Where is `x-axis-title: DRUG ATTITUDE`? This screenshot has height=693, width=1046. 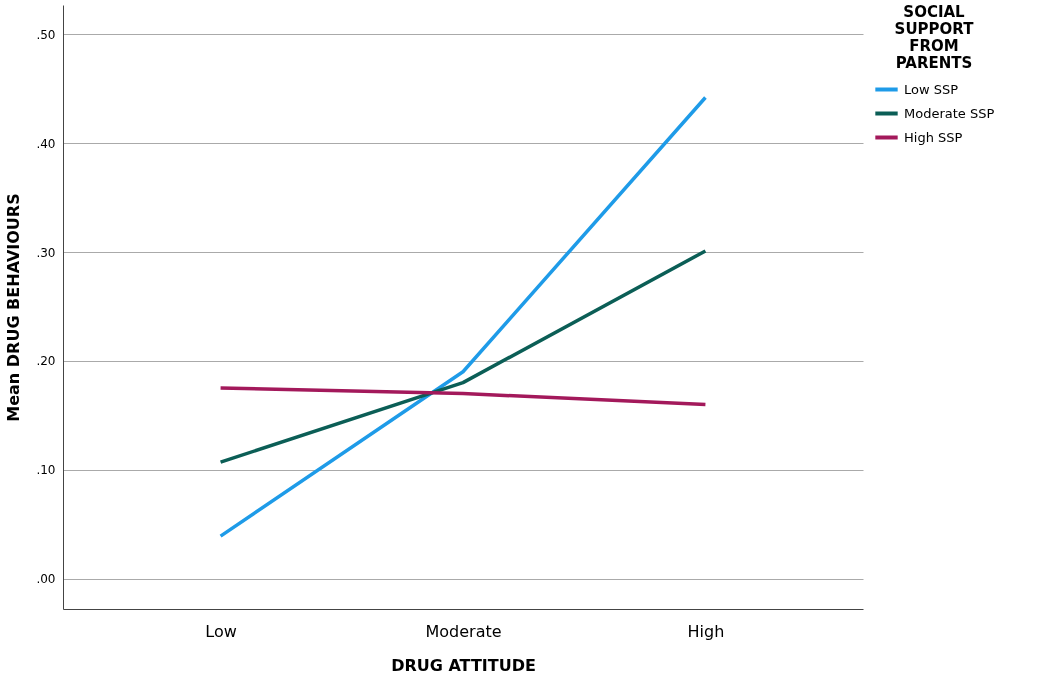
x-axis-title: DRUG ATTITUDE is located at coordinates (463, 665).